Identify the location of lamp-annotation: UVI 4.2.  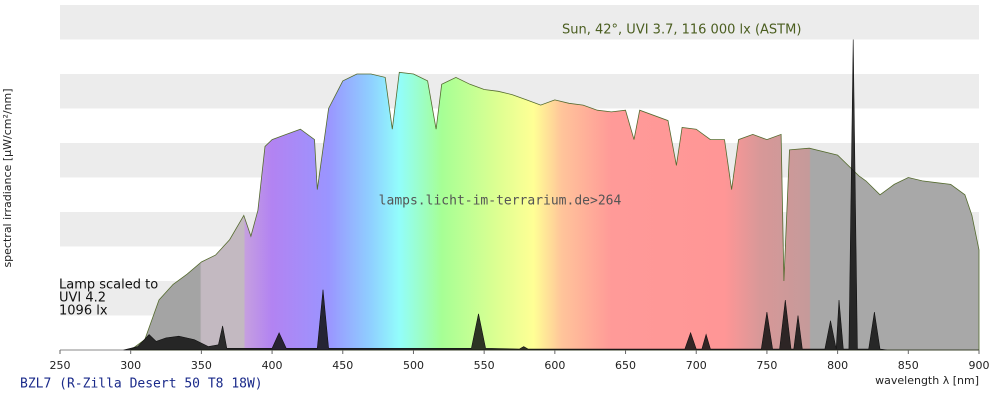
(82, 298).